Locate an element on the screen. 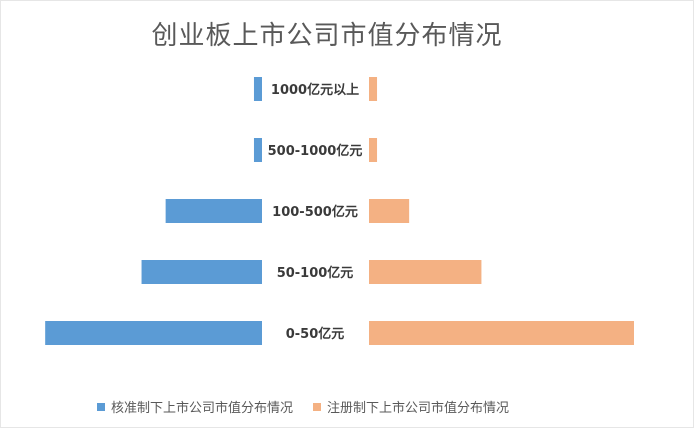 The width and height of the screenshot is (694, 429). legend-item-approval: 核准制下上市公司市值分布情况 is located at coordinates (195, 406).